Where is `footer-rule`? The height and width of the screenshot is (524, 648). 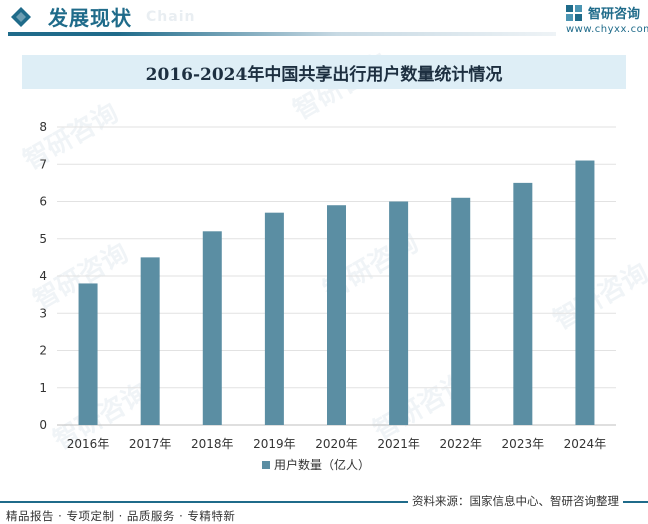
footer-rule is located at coordinates (324, 502).